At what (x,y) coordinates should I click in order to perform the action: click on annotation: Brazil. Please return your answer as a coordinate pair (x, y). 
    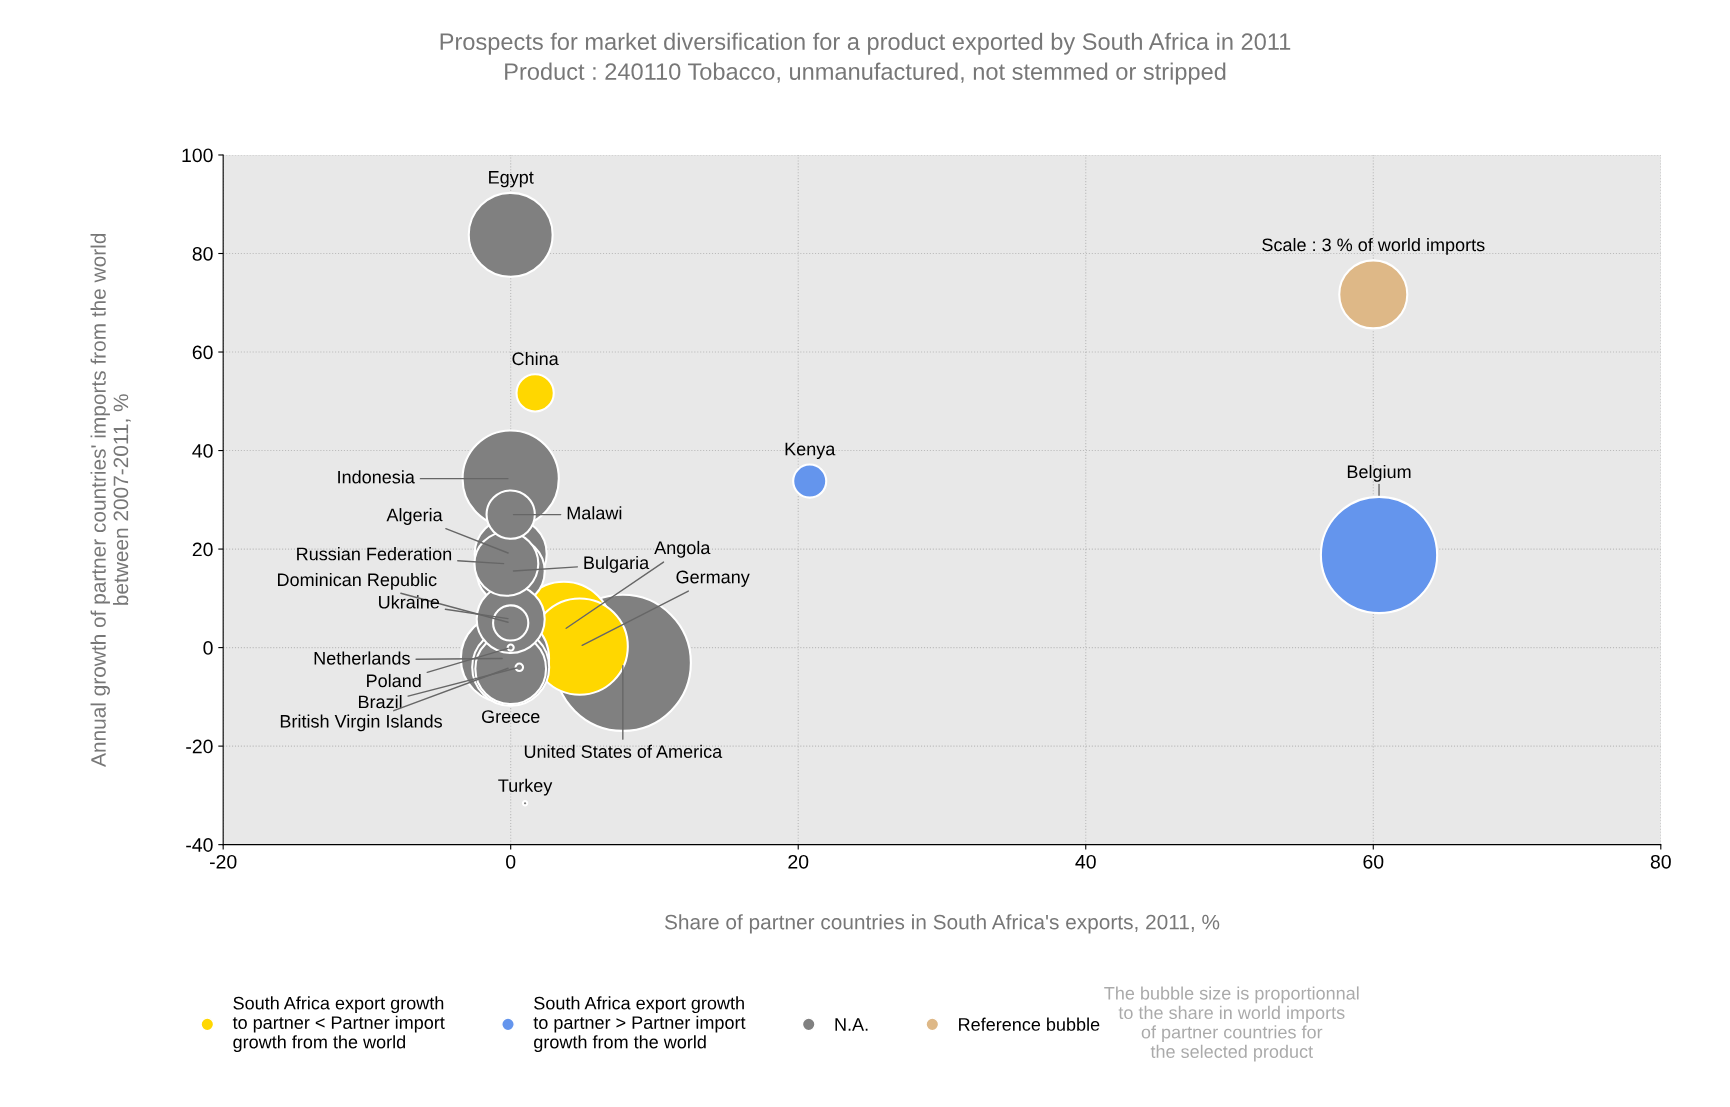
    Looking at the image, I should click on (380, 702).